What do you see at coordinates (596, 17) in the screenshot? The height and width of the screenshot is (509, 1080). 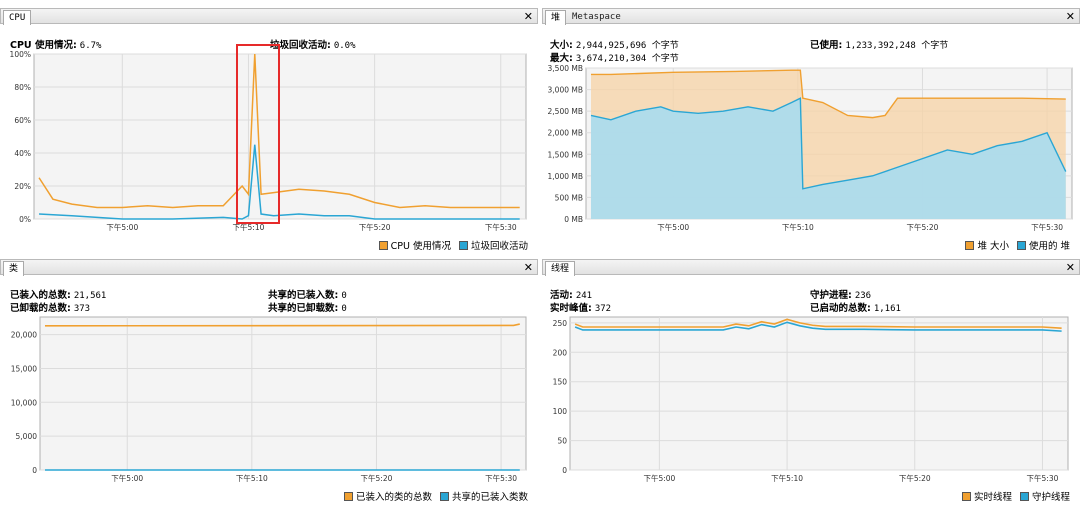 I see `tab-metaspace: Metaspace` at bounding box center [596, 17].